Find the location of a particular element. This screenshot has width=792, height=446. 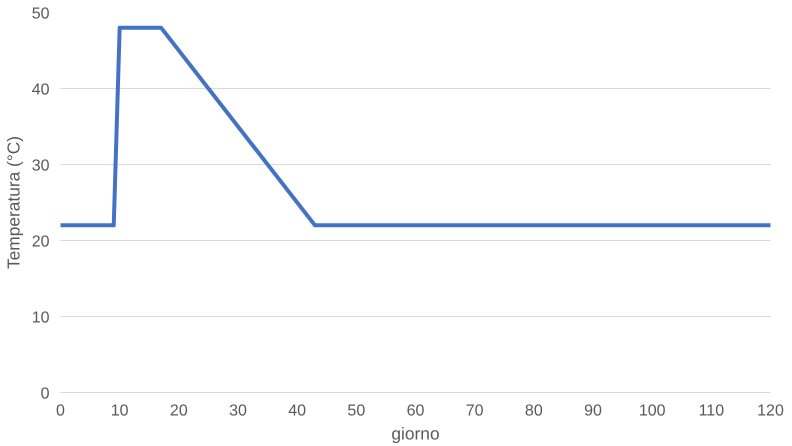

x-tick-label: 40 is located at coordinates (297, 411).